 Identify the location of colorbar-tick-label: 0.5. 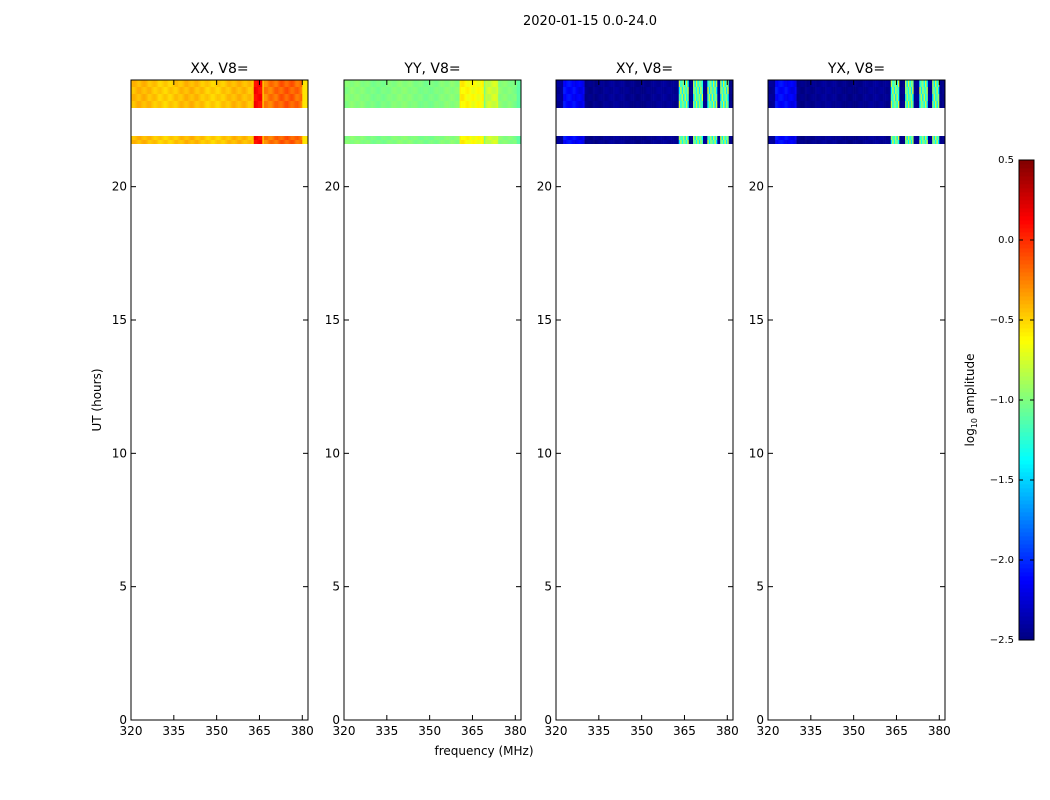
(1006, 160).